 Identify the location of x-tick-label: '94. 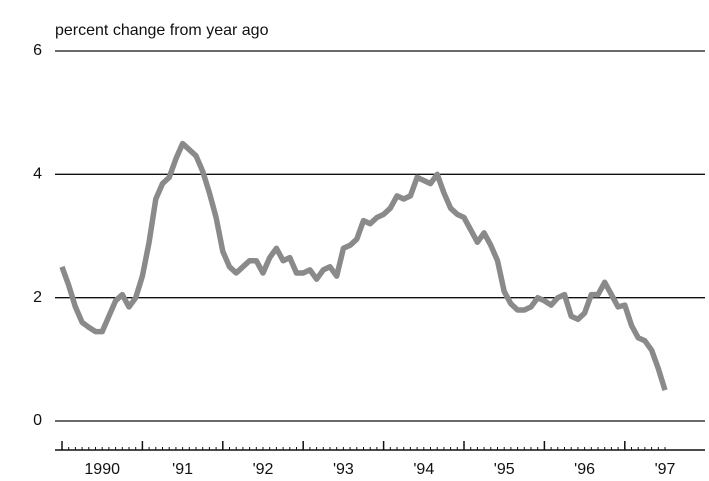
(423, 469).